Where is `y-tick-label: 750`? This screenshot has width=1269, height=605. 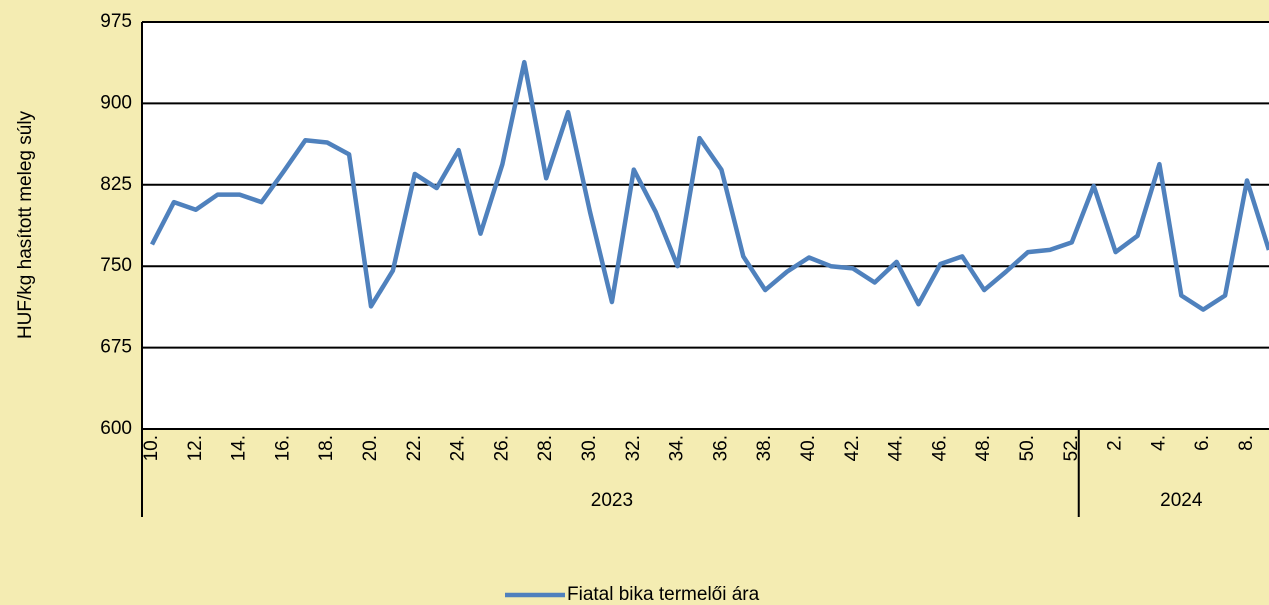 y-tick-label: 750 is located at coordinates (116, 265).